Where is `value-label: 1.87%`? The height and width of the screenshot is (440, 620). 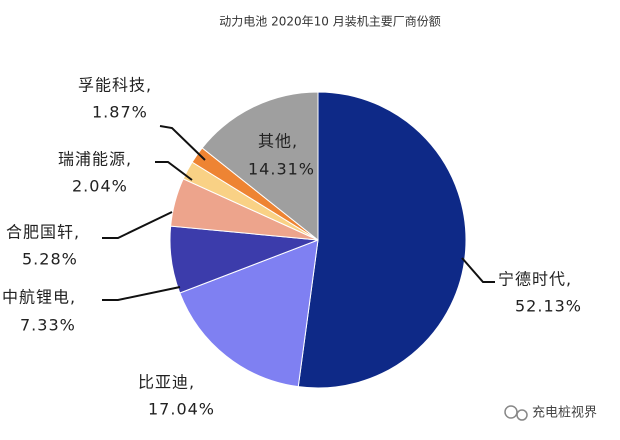
value-label: 1.87% is located at coordinates (120, 112).